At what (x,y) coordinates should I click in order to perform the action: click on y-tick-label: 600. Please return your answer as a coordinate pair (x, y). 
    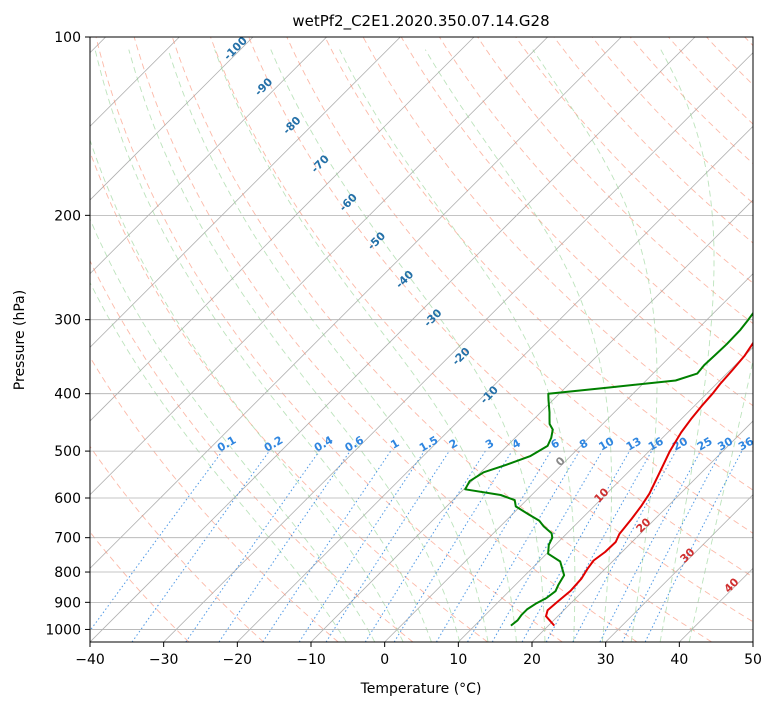
    Looking at the image, I should click on (67, 499).